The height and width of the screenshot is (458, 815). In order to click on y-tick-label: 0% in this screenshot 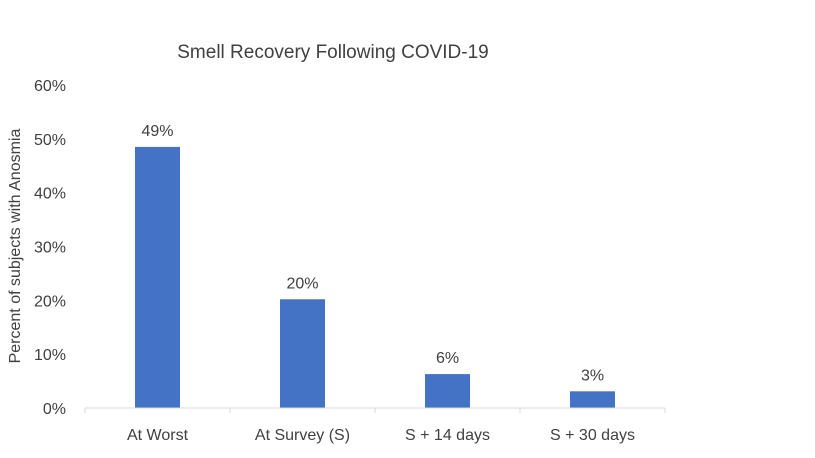, I will do `click(54, 409)`.